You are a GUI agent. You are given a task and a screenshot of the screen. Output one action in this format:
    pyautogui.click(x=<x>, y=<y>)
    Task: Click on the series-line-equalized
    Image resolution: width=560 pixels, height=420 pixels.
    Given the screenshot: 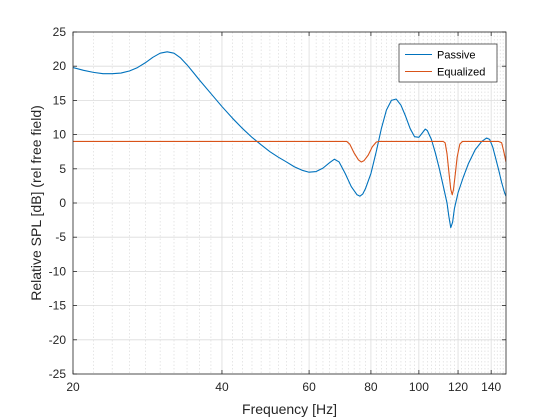 What is the action you would take?
    pyautogui.click(x=289, y=168)
    